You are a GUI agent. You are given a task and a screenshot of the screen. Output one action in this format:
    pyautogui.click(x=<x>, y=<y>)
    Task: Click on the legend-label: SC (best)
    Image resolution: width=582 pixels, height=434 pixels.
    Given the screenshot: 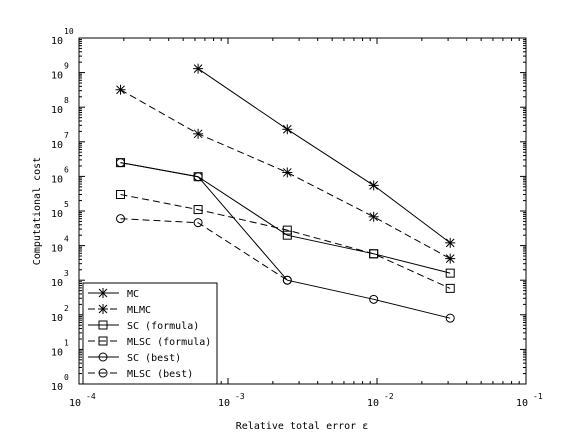 What is the action you would take?
    pyautogui.click(x=154, y=358)
    